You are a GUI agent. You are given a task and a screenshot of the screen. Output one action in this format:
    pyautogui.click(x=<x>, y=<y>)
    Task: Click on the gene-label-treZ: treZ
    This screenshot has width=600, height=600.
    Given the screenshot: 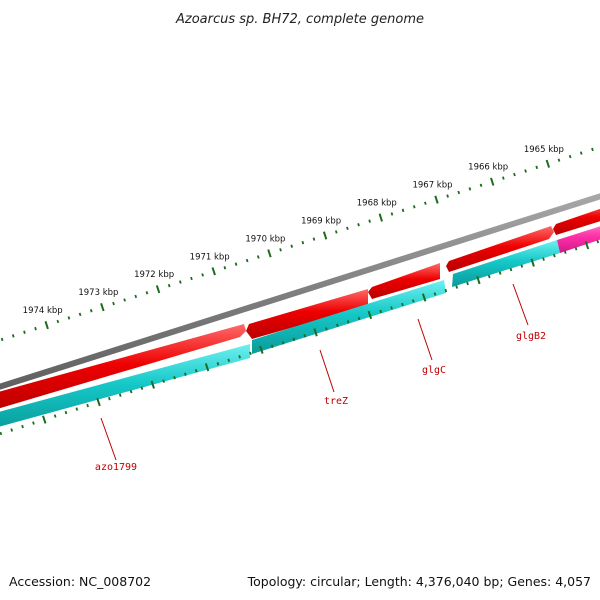 What is the action you would take?
    pyautogui.click(x=336, y=401)
    